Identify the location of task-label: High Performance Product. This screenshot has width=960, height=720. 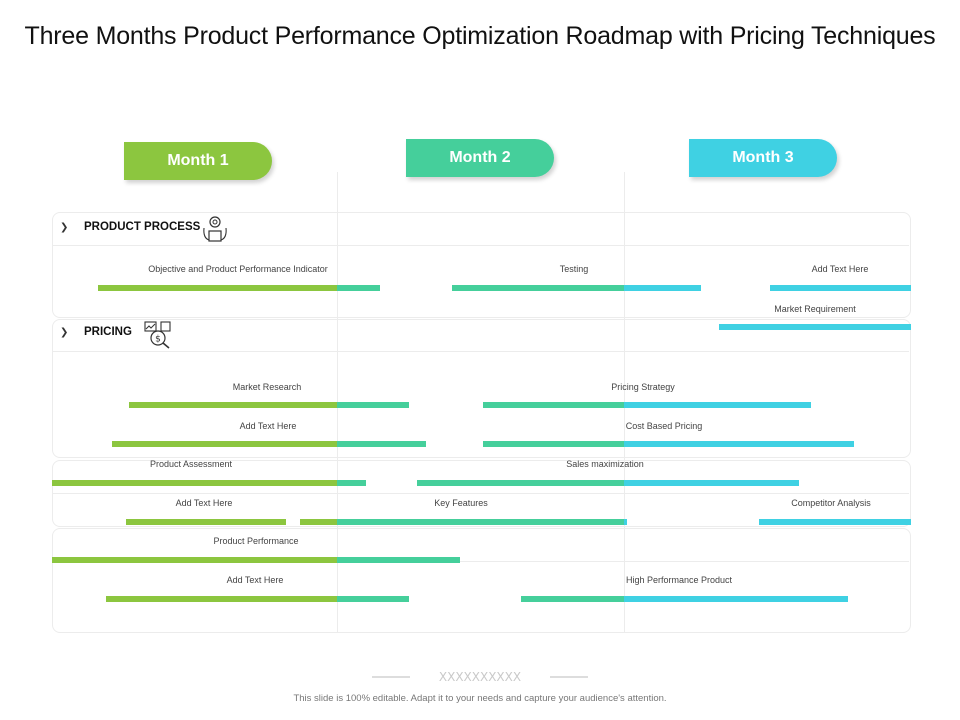
(679, 580).